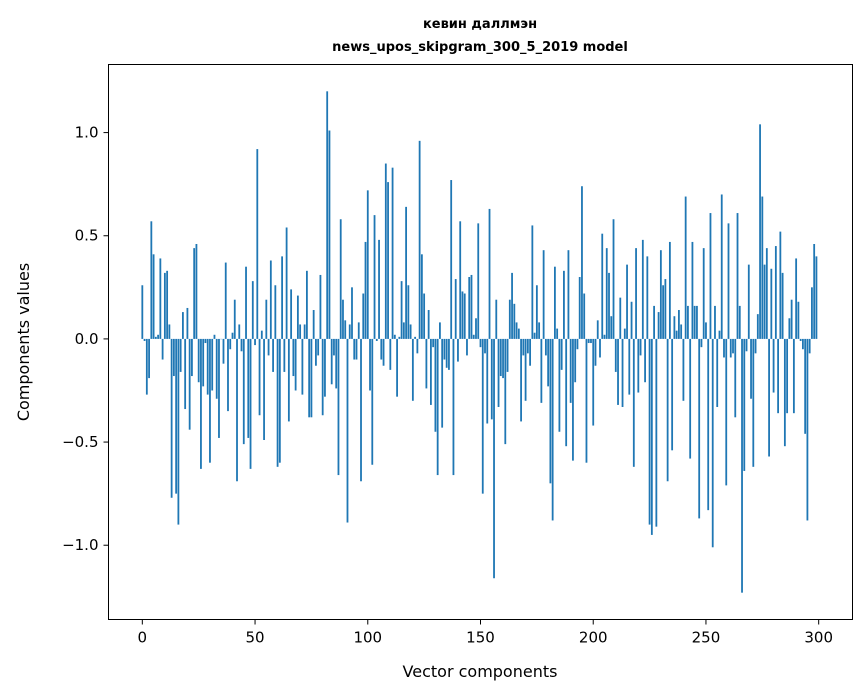 Image resolution: width=867 pixels, height=700 pixels. Describe the element at coordinates (85, 339) in the screenshot. I see `y-axis-ticks: −1.0−0.50.00.51.0` at that location.